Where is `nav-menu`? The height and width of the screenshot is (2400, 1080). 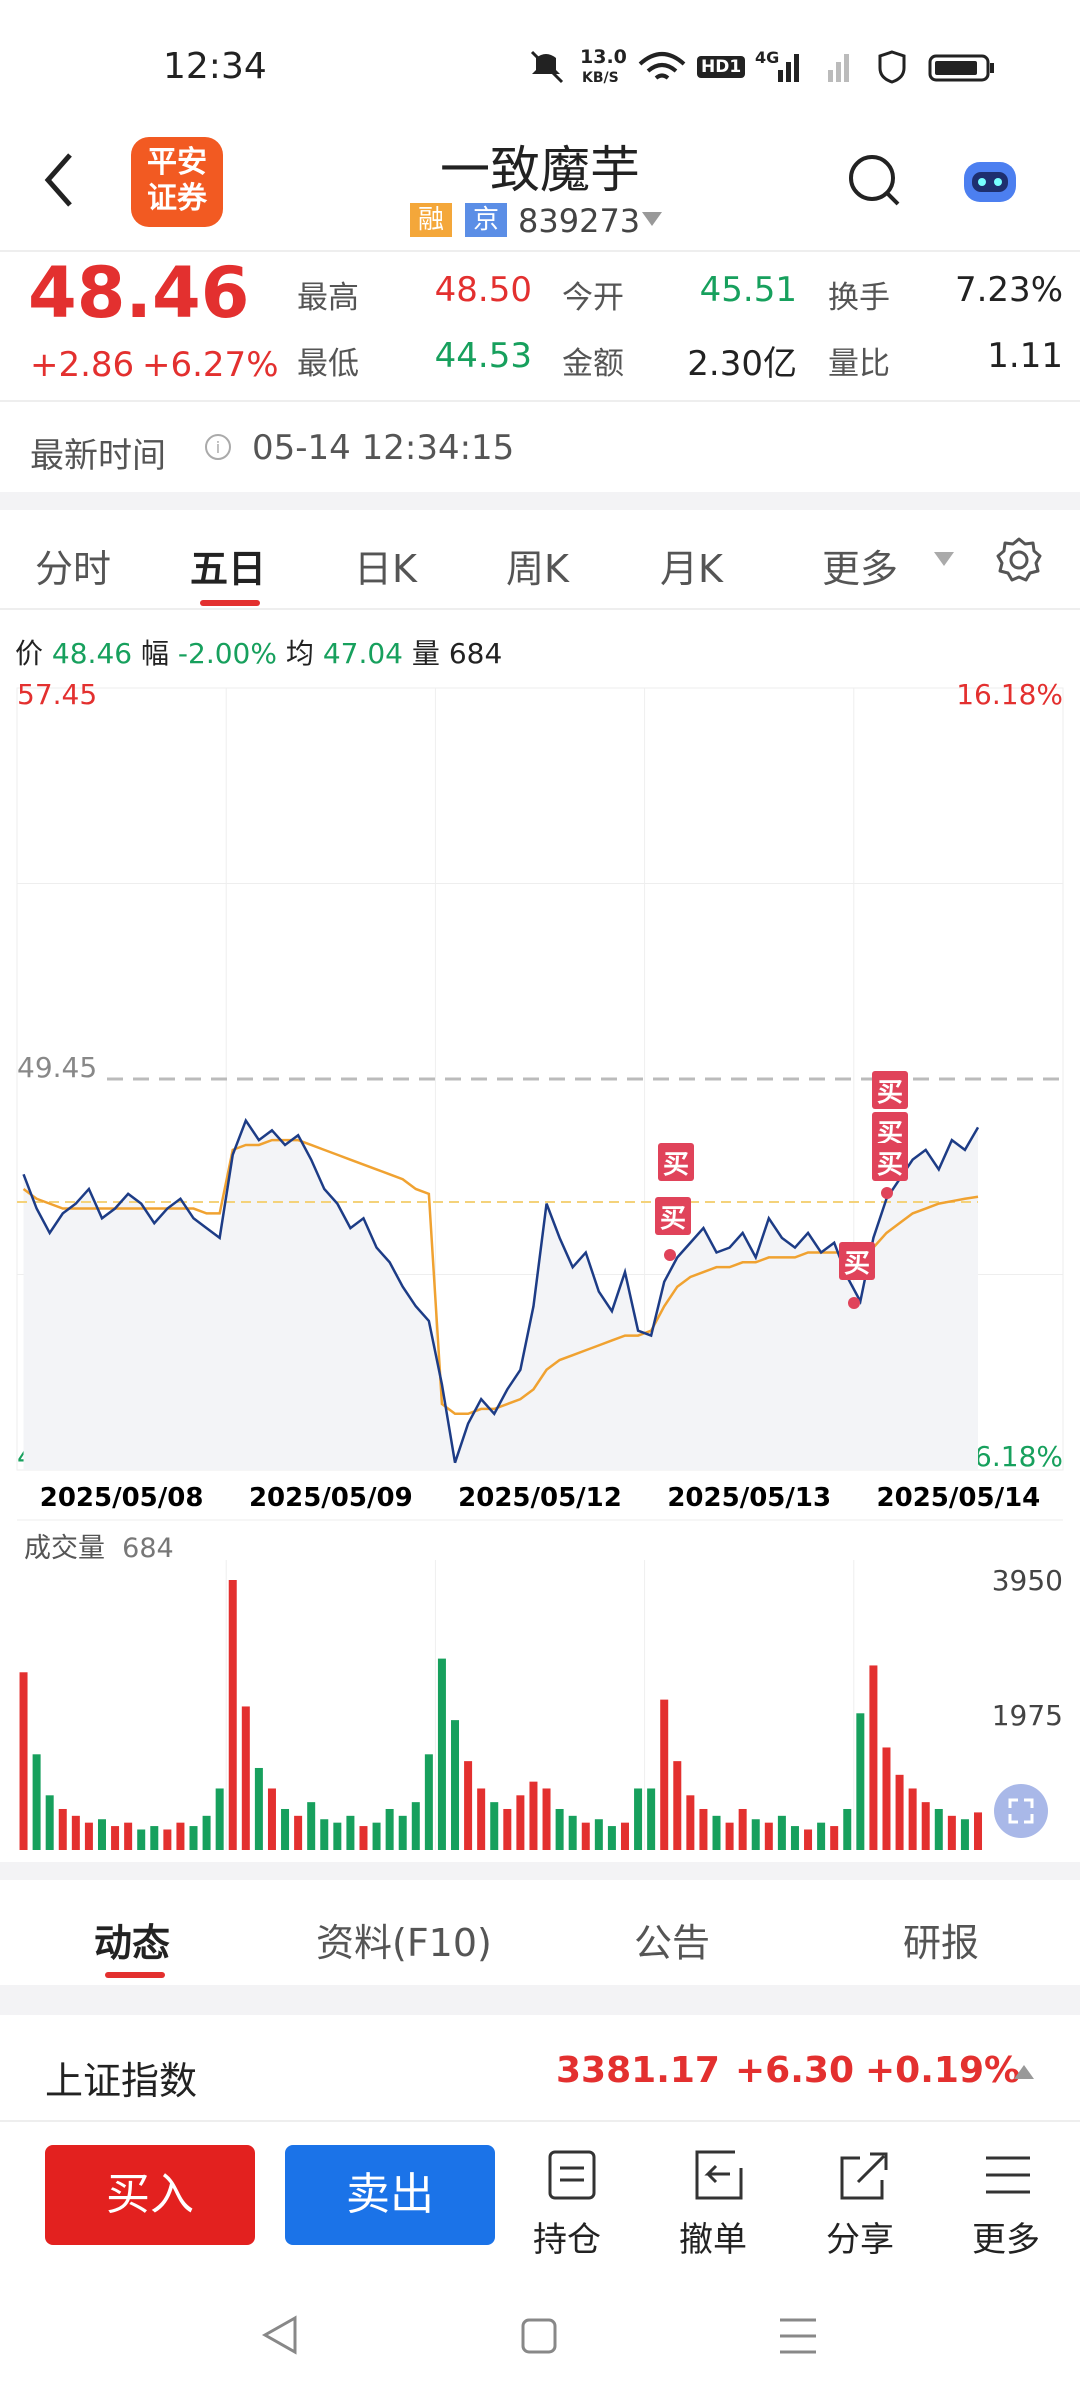 nav-menu is located at coordinates (798, 2336).